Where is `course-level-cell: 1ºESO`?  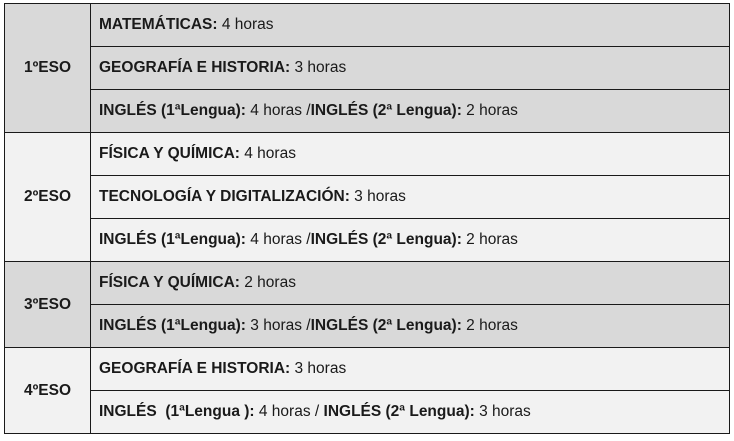 course-level-cell: 1ºESO is located at coordinates (47, 68).